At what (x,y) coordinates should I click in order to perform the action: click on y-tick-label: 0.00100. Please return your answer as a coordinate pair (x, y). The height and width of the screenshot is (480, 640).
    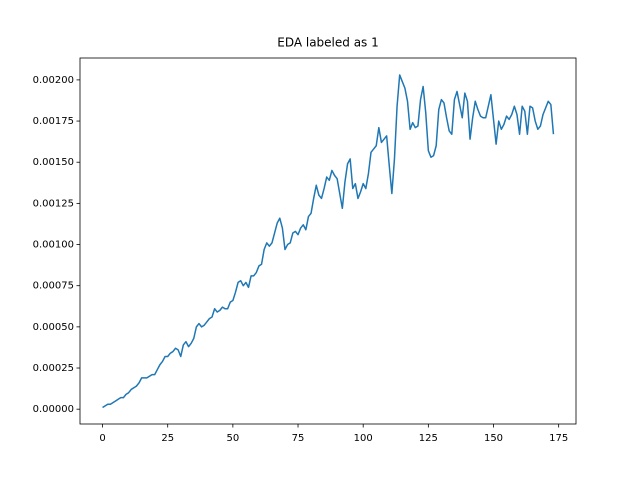
    Looking at the image, I should click on (53, 245).